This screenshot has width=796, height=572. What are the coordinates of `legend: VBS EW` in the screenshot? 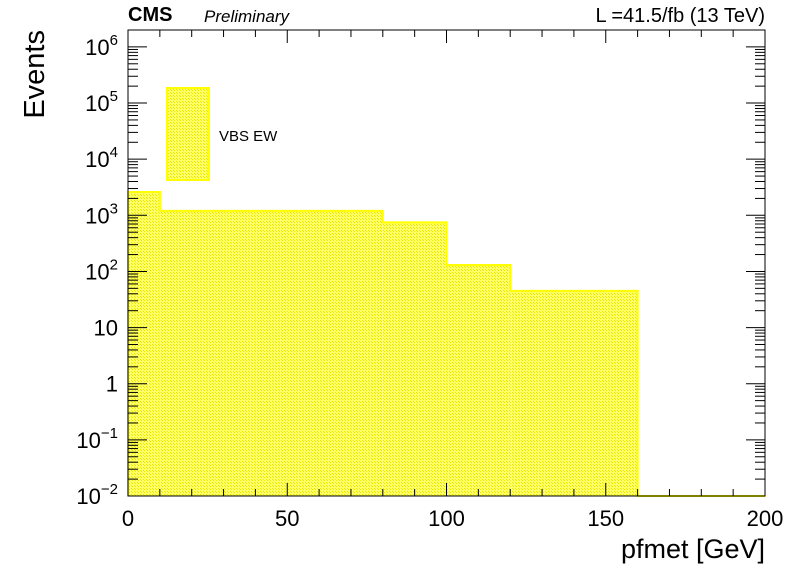 It's located at (222, 134).